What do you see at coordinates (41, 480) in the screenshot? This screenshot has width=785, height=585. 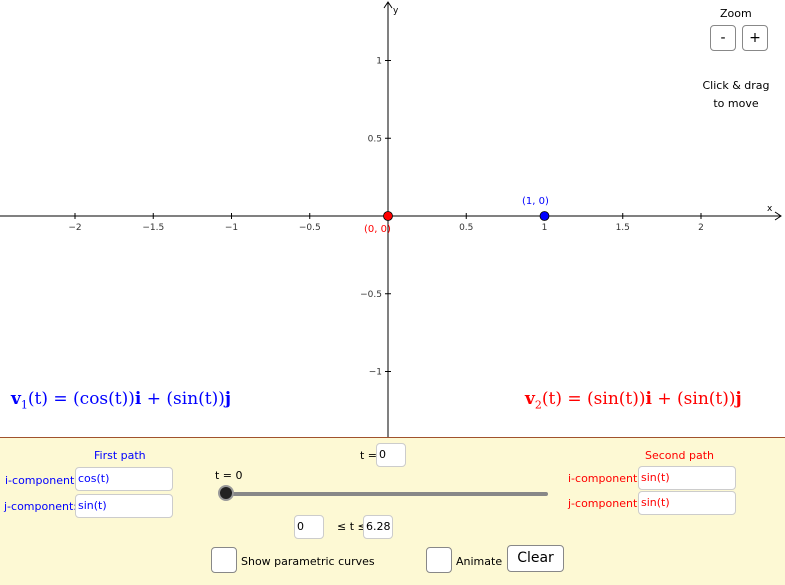 I see `first-path-i-label: i-component:` at bounding box center [41, 480].